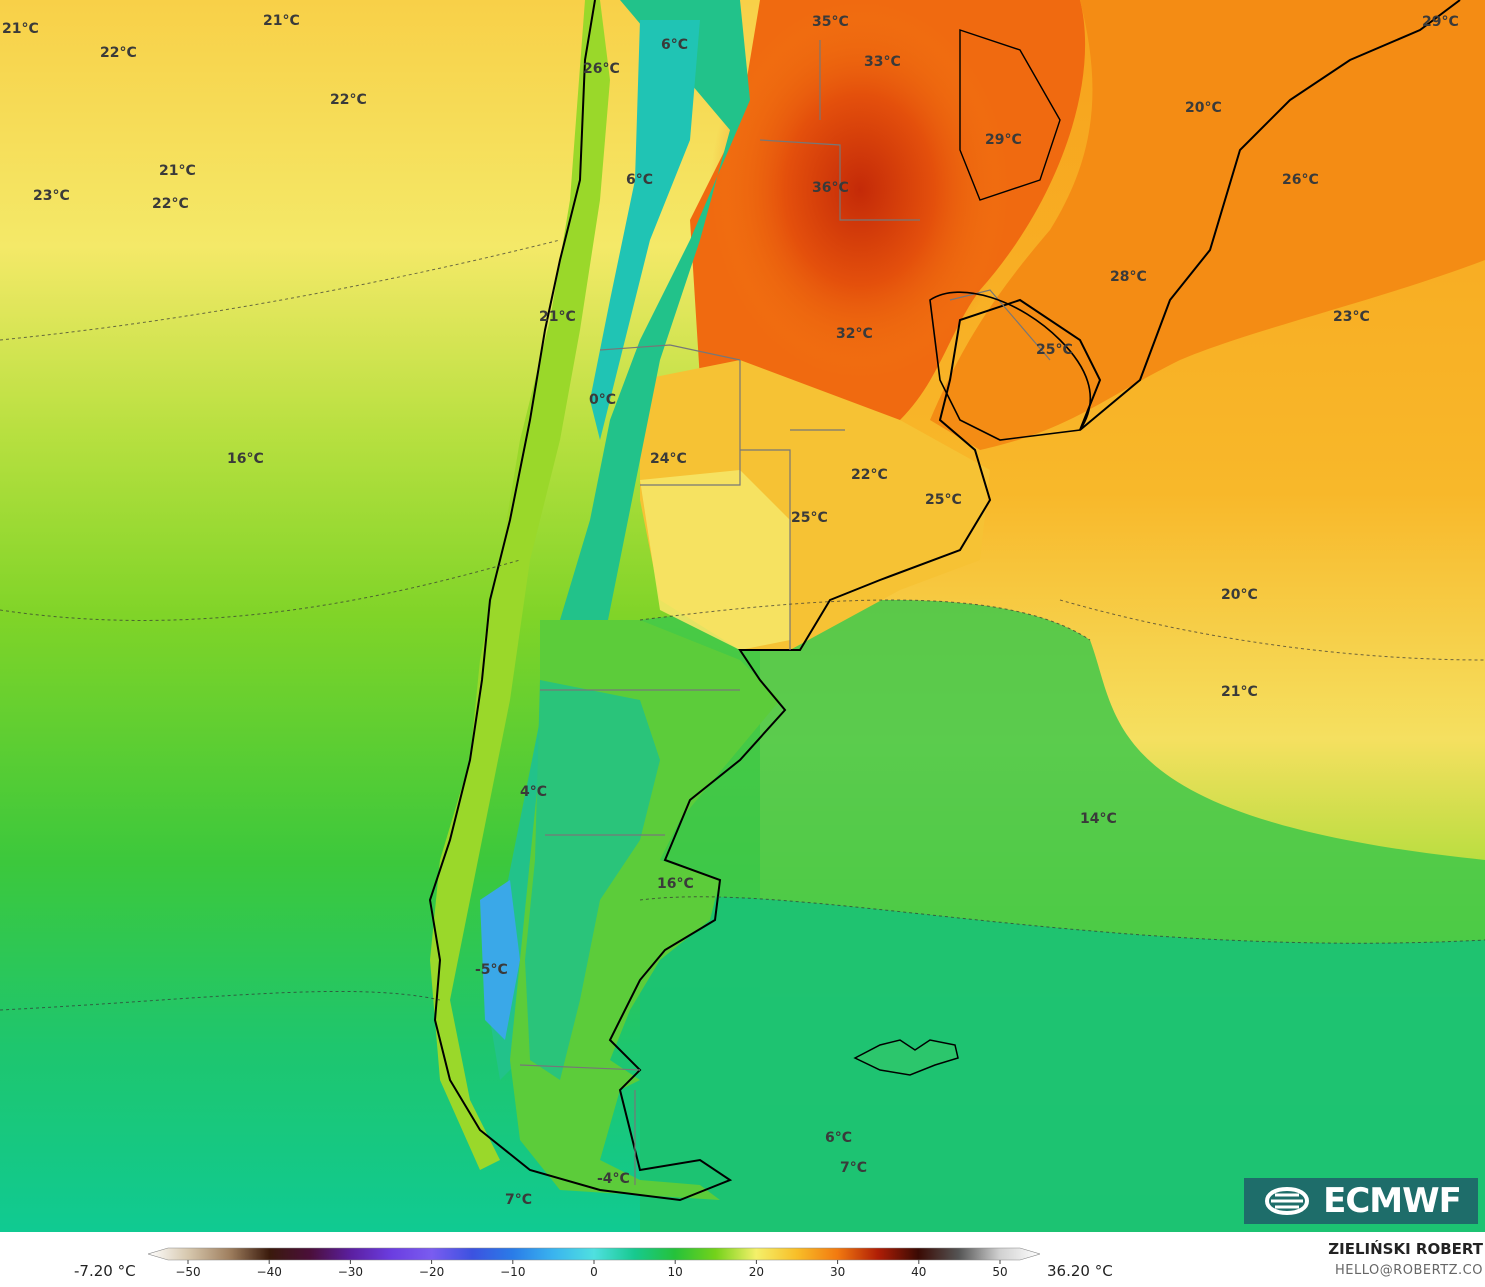 Image resolution: width=1485 pixels, height=1287 pixels. What do you see at coordinates (269, 1272) in the screenshot?
I see `scale-tick-label: −40` at bounding box center [269, 1272].